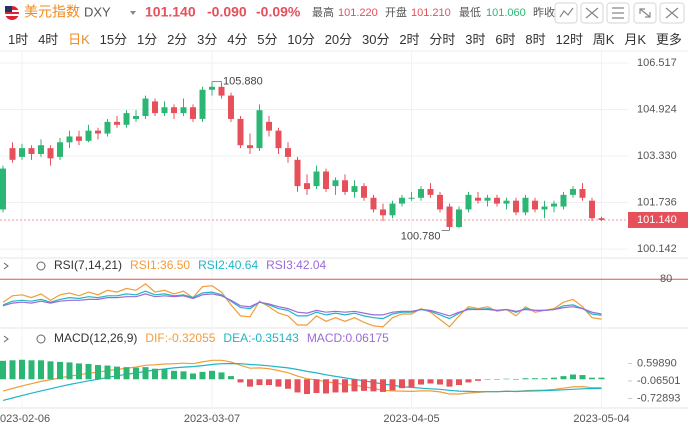 The height and width of the screenshot is (433, 688). Describe the element at coordinates (569, 39) in the screenshot. I see `period-button: 12时` at that location.